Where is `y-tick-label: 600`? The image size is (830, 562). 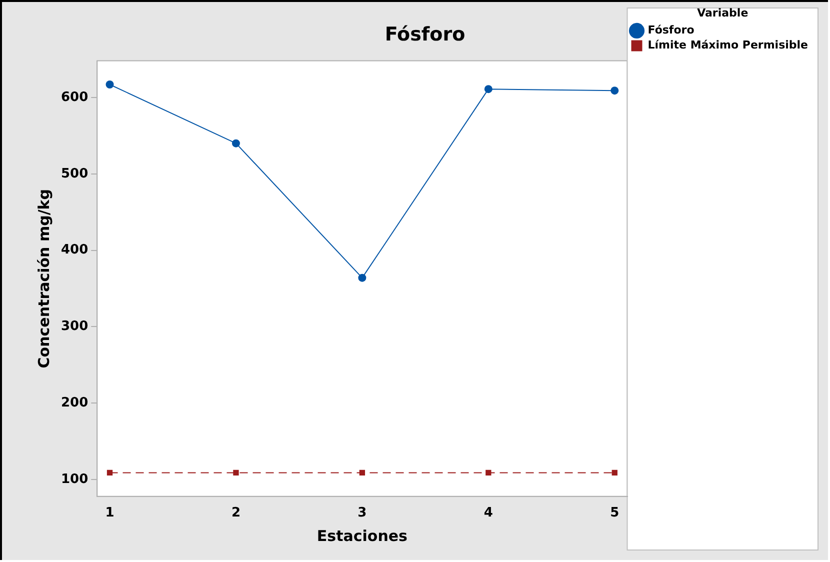
y-tick-label: 600 is located at coordinates (74, 97).